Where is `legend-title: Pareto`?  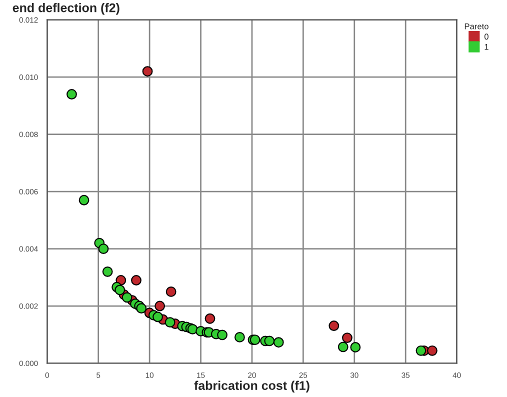
legend-title: Pareto is located at coordinates (476, 26).